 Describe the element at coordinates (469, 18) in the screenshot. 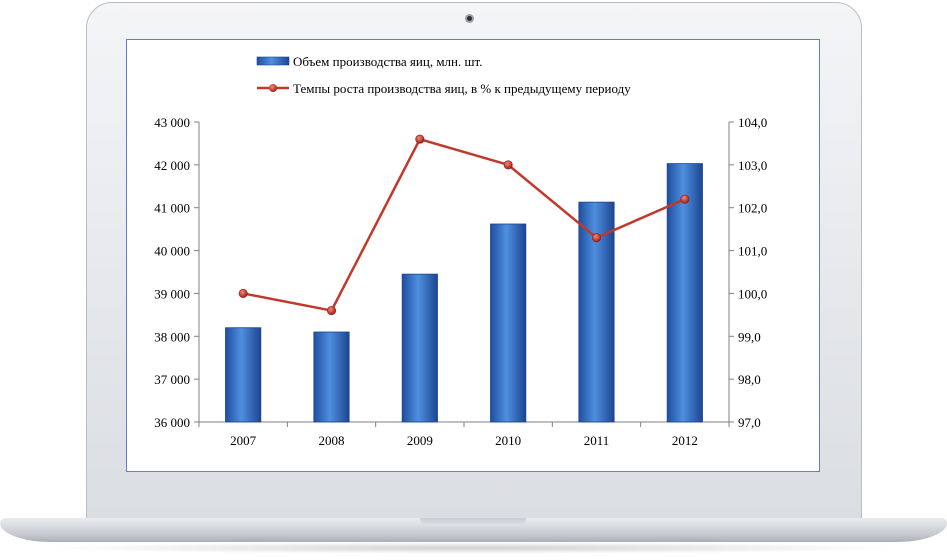

I see `camera-icon` at that location.